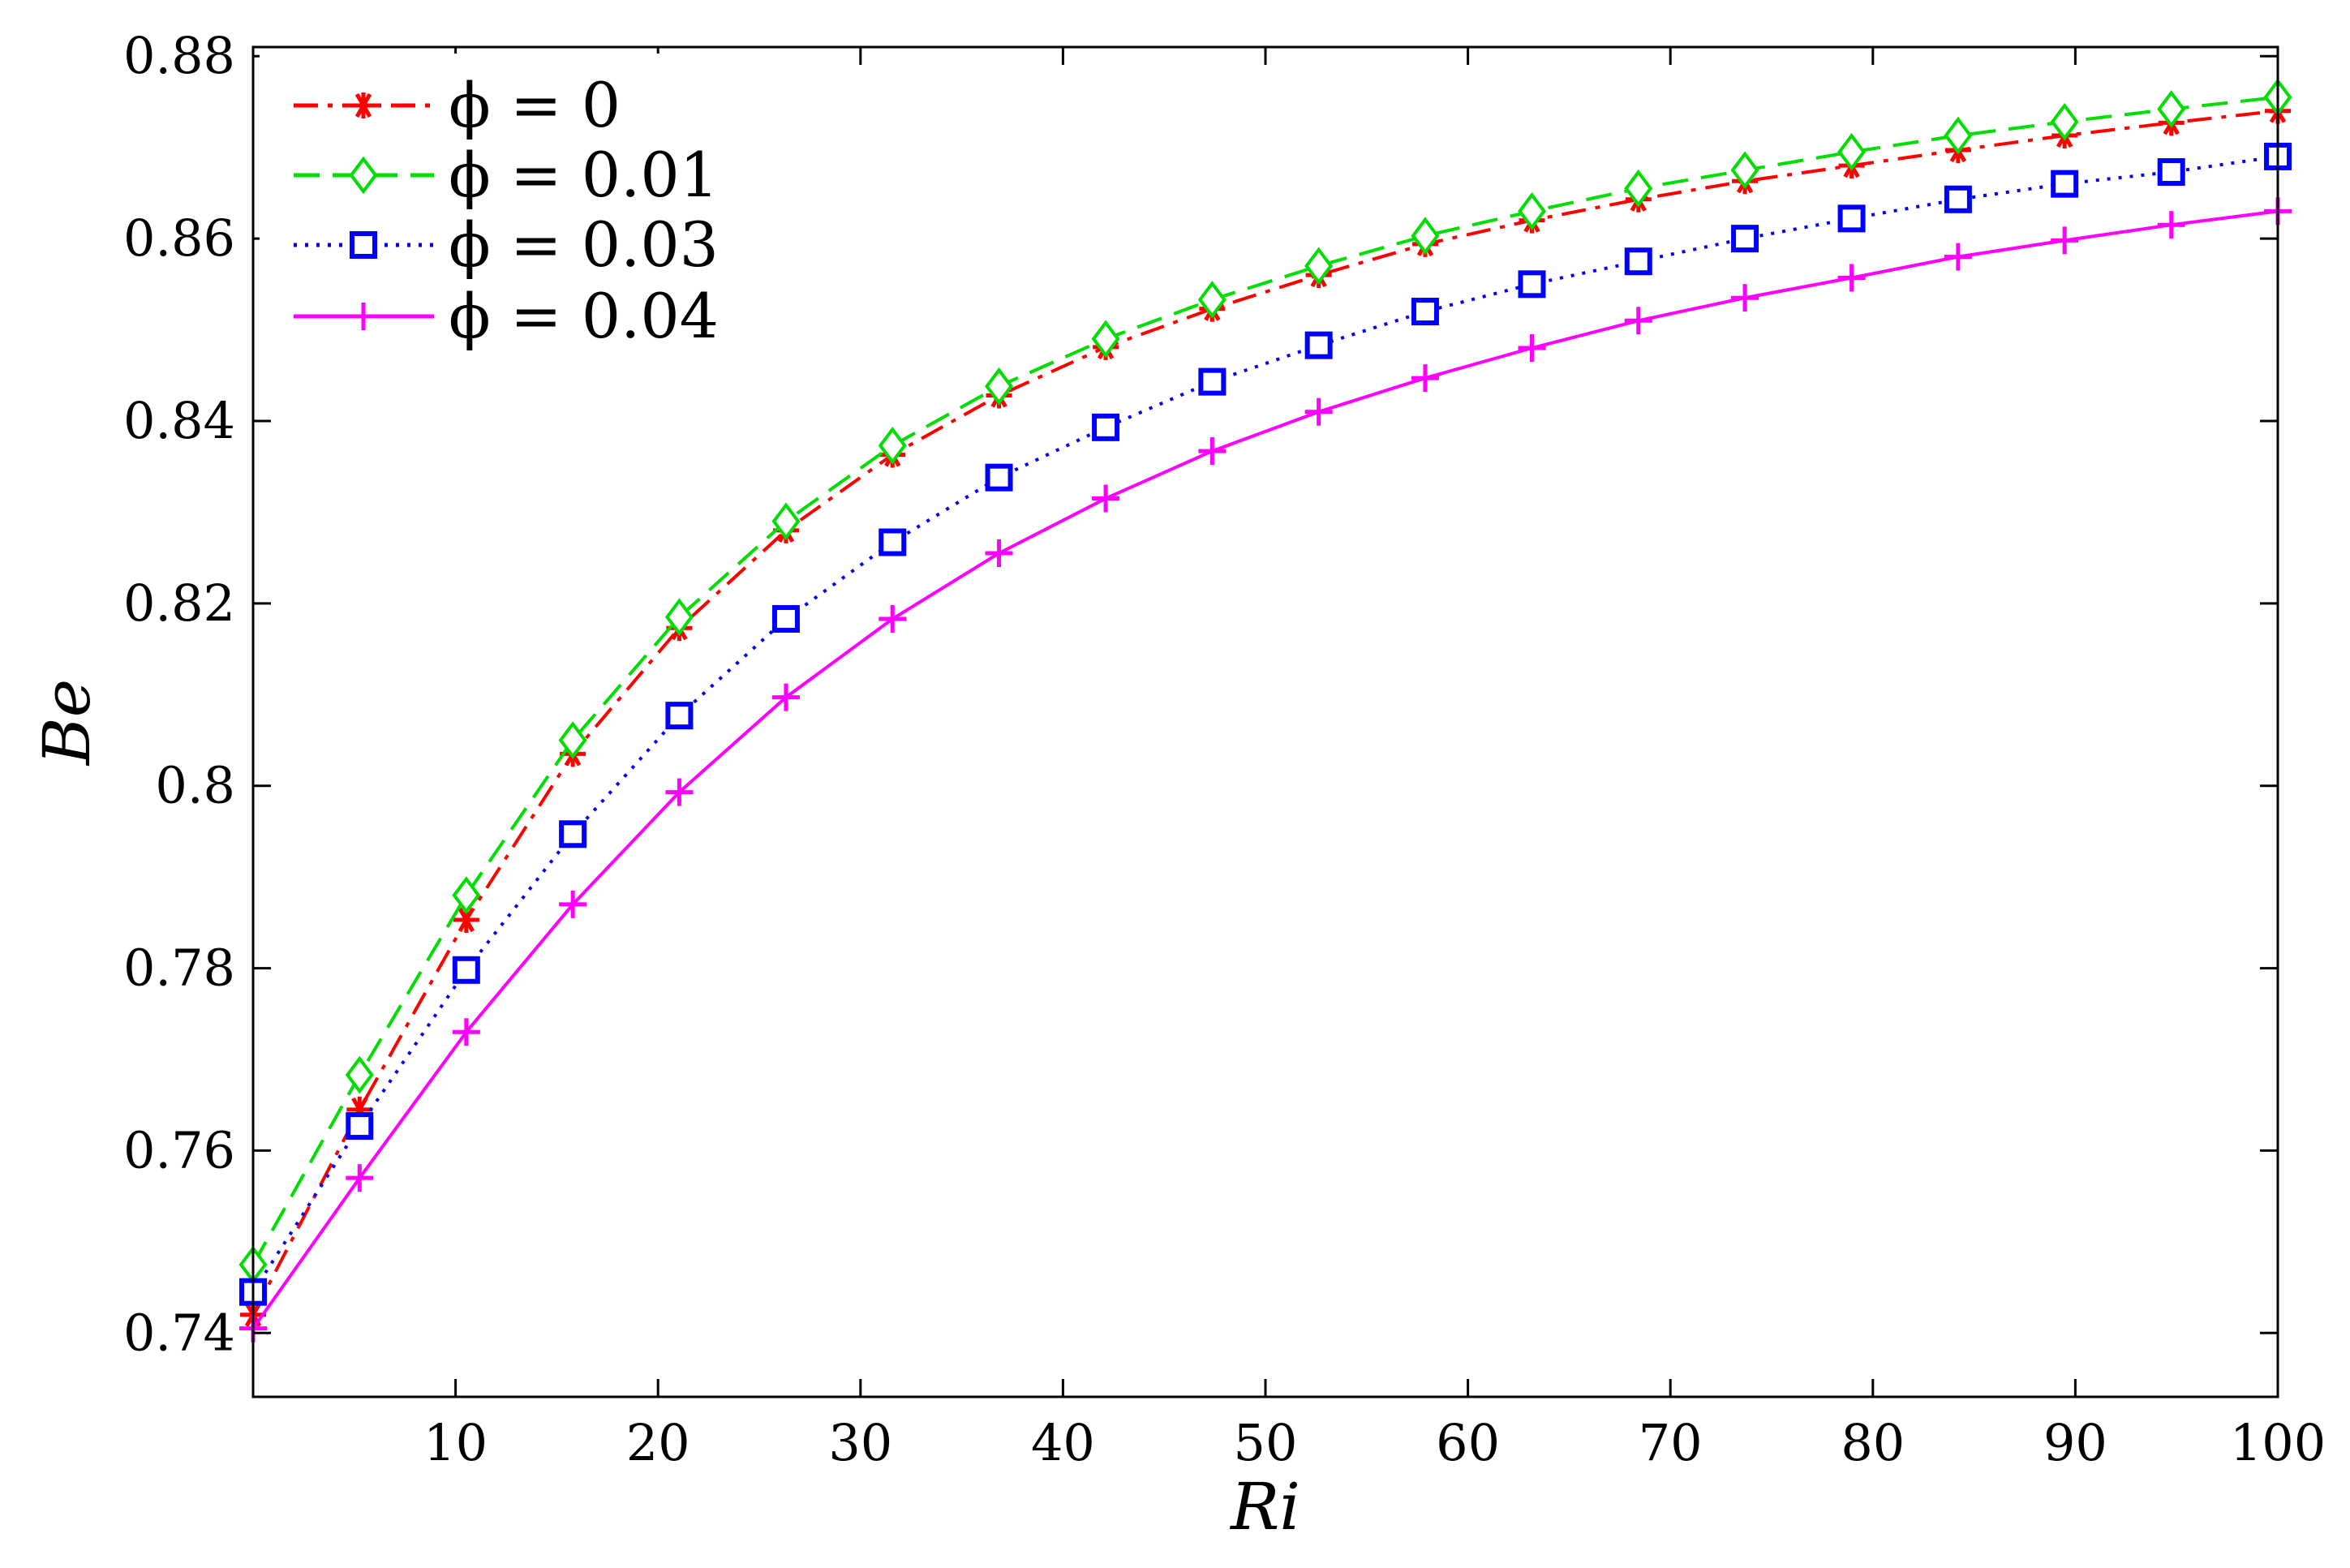 The height and width of the screenshot is (1568, 2350). Describe the element at coordinates (179, 1332) in the screenshot. I see `y-tick-label: 0.74` at that location.